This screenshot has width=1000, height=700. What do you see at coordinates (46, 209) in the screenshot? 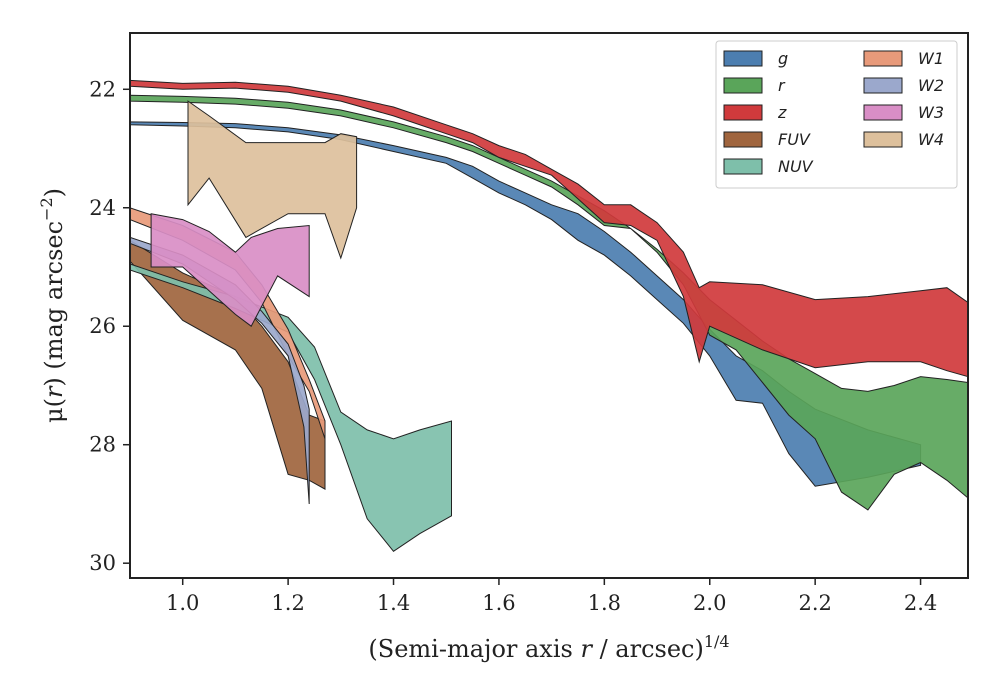
I see `y-axis-label-sup: −2` at bounding box center [46, 209].